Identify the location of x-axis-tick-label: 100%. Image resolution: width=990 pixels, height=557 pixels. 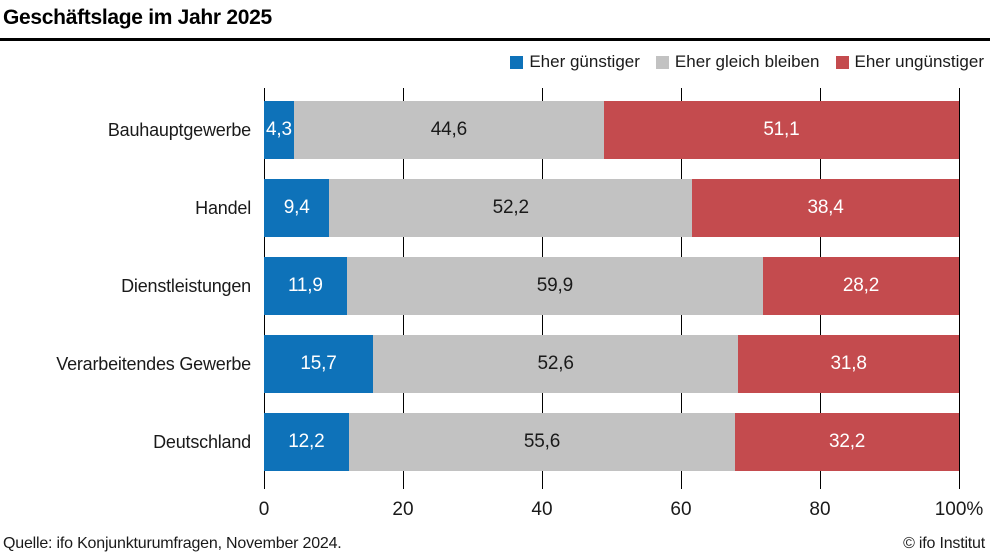
(959, 509).